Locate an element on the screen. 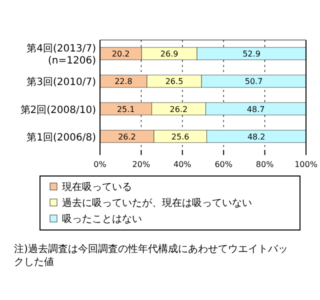  x-tick-label: 100% is located at coordinates (306, 164).